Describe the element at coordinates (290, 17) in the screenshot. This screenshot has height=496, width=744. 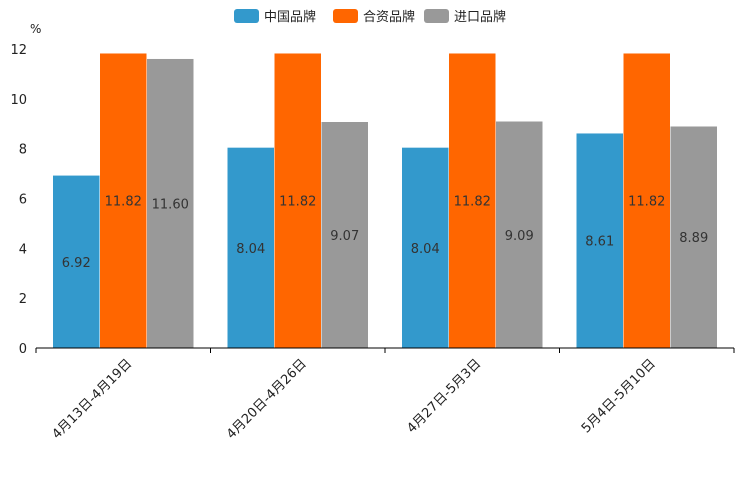
I see `legend-label: 中国品牌` at that location.